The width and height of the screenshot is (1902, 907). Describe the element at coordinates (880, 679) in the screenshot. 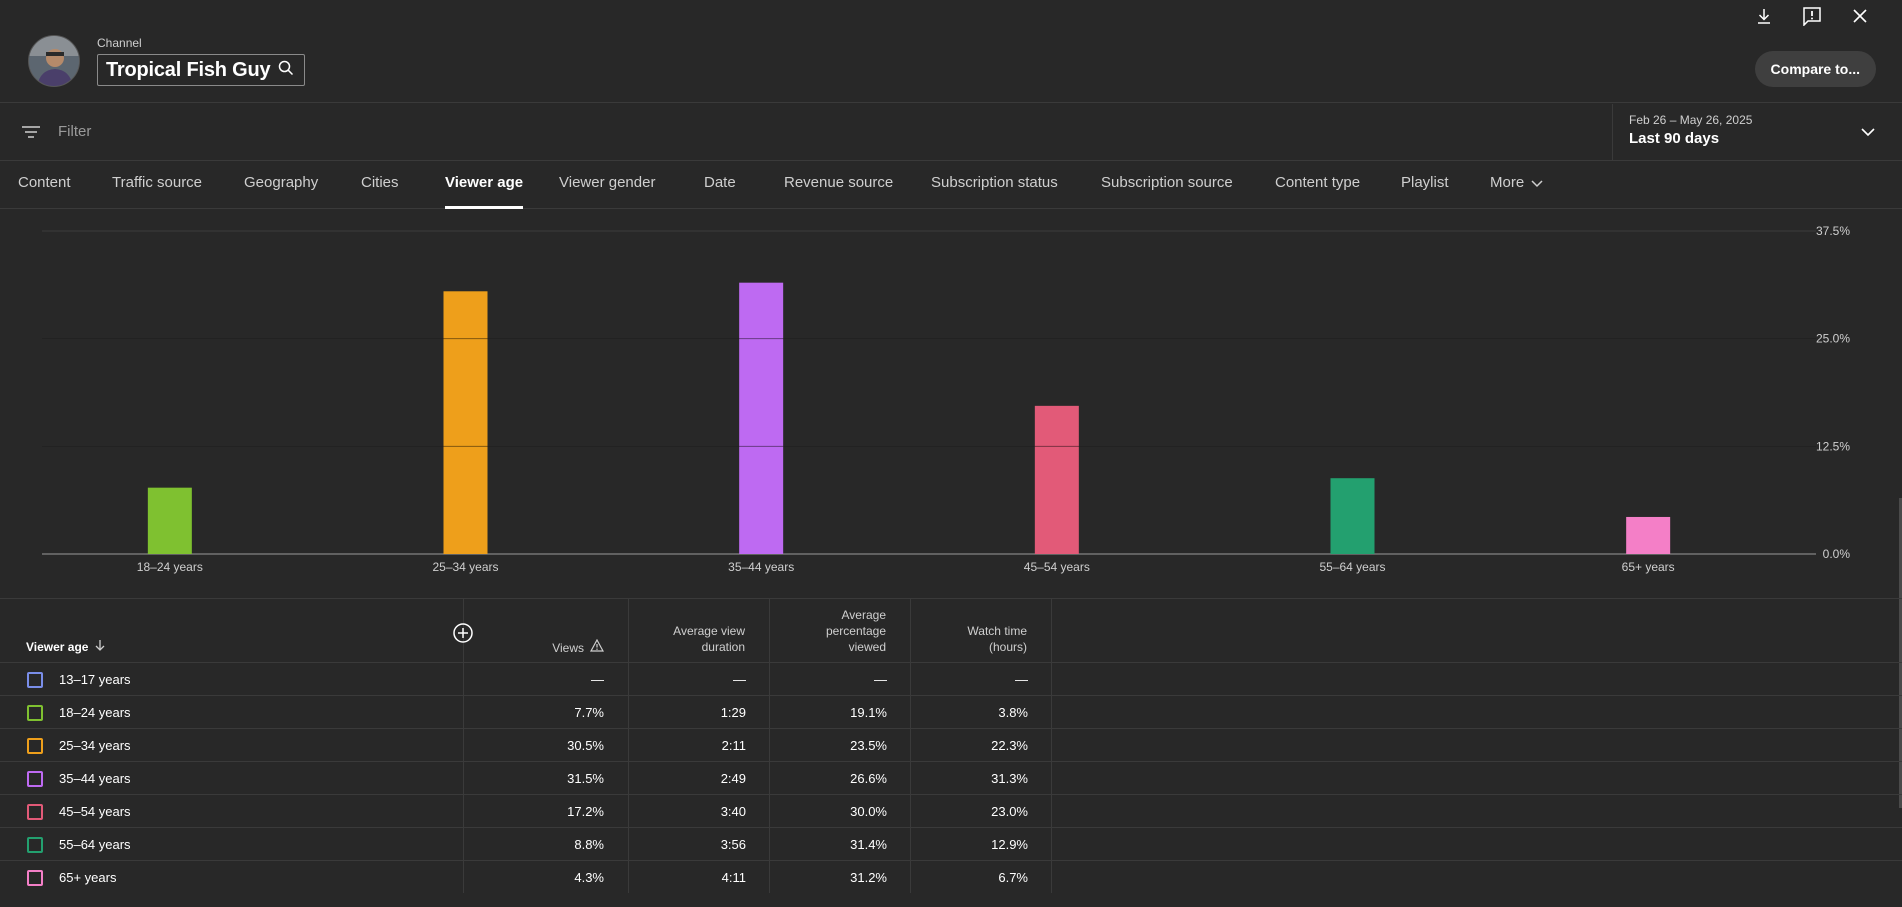

I see `cell-avg-percentage-viewed: —` at that location.